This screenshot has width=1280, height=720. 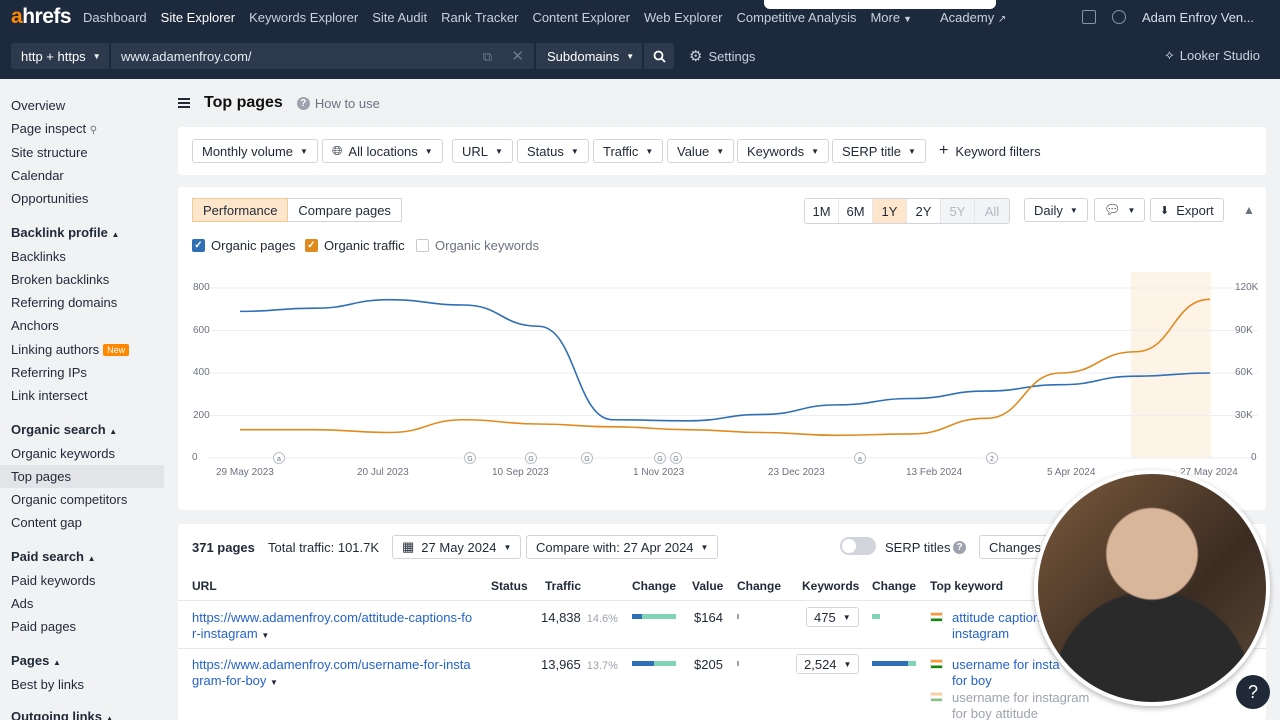 I want to click on series-line-organic-traffic, so click(x=725, y=367).